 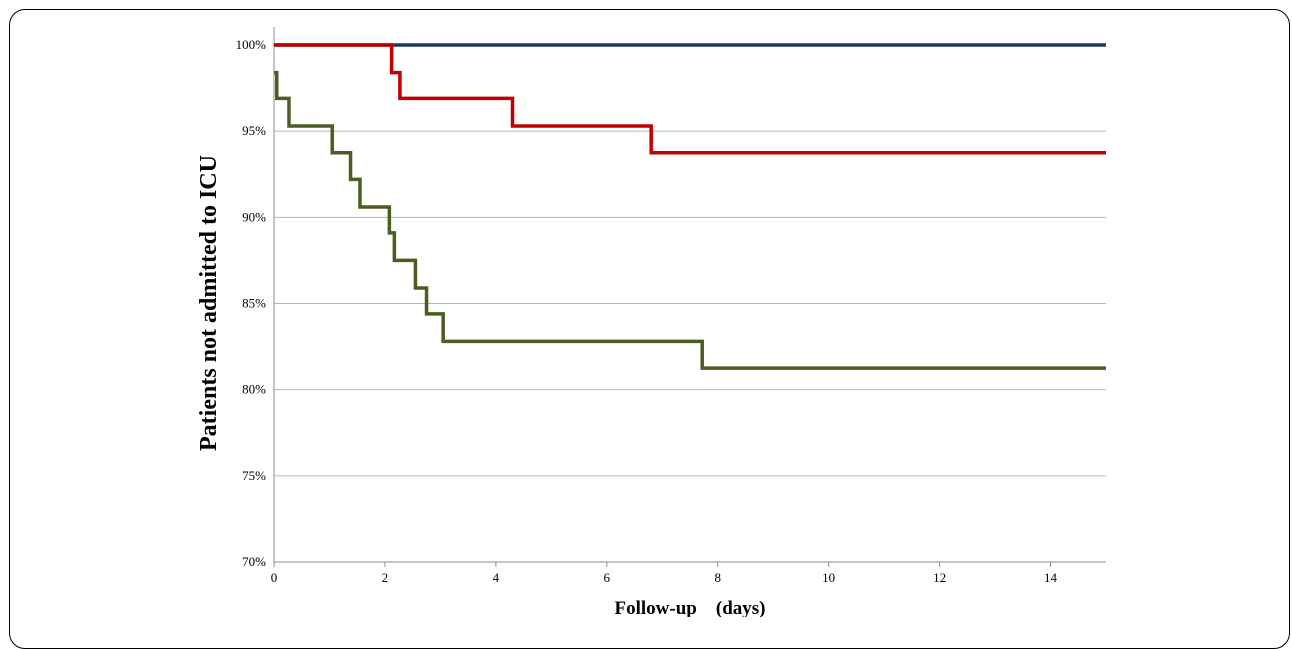 I want to click on y-tick-label: 85%, so click(x=254, y=303).